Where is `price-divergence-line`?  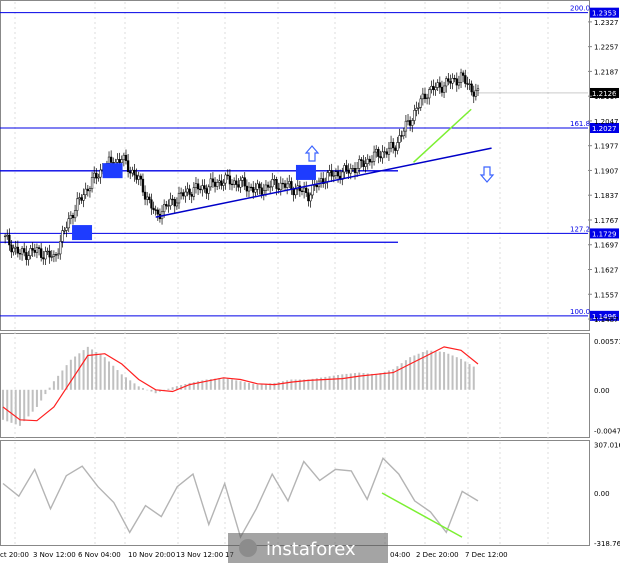 price-divergence-line is located at coordinates (442, 135).